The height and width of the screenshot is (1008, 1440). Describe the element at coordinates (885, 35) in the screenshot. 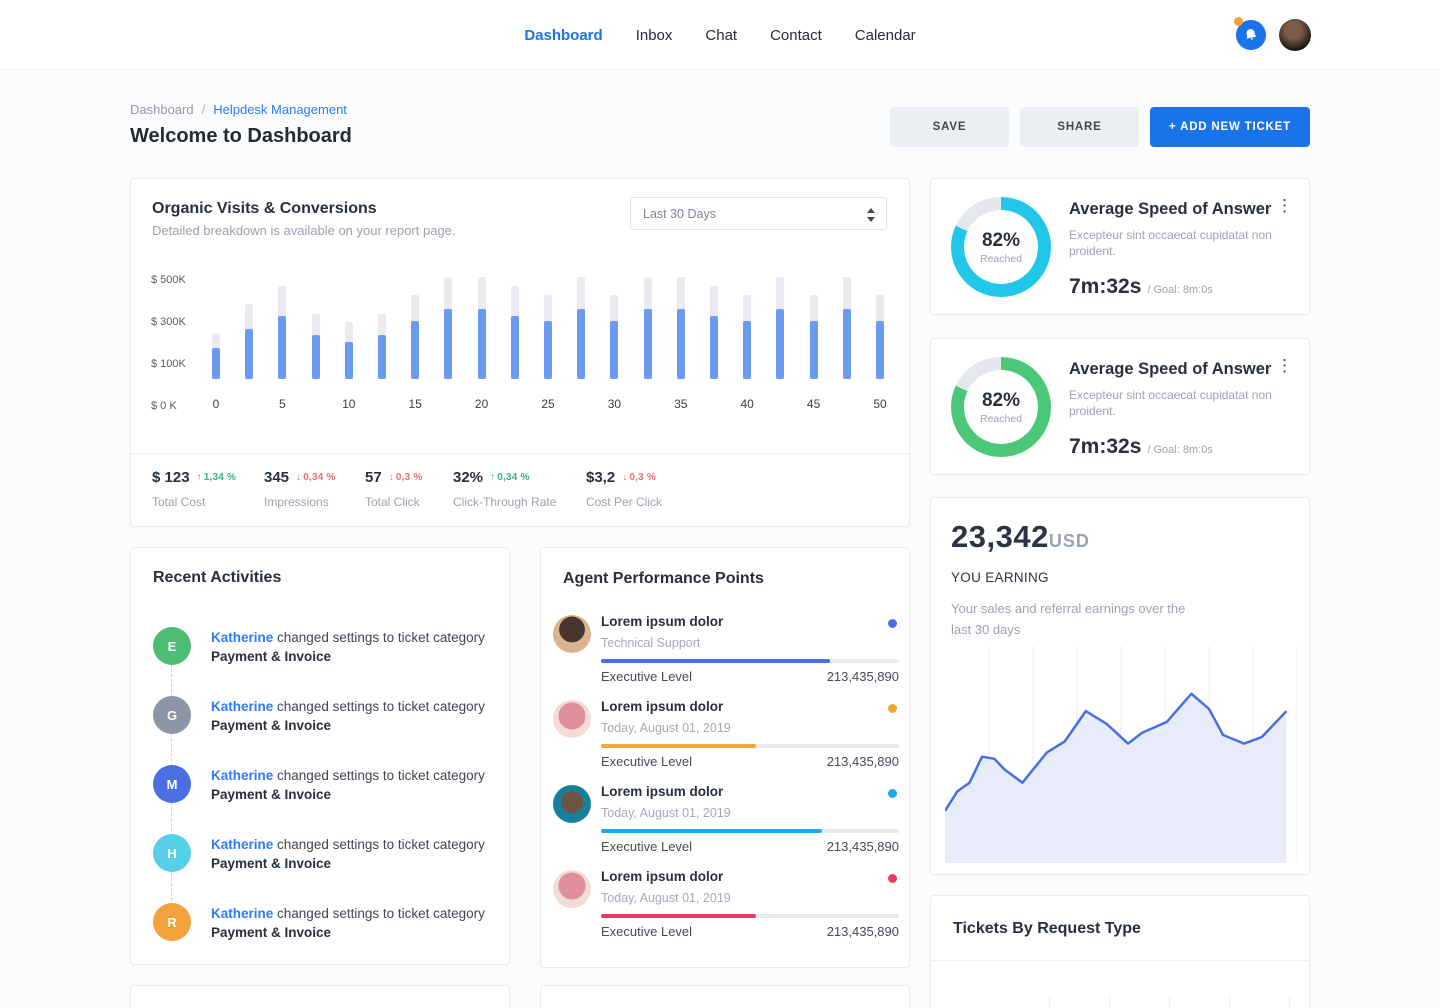

I see `nav-item-calendar: Calendar` at that location.